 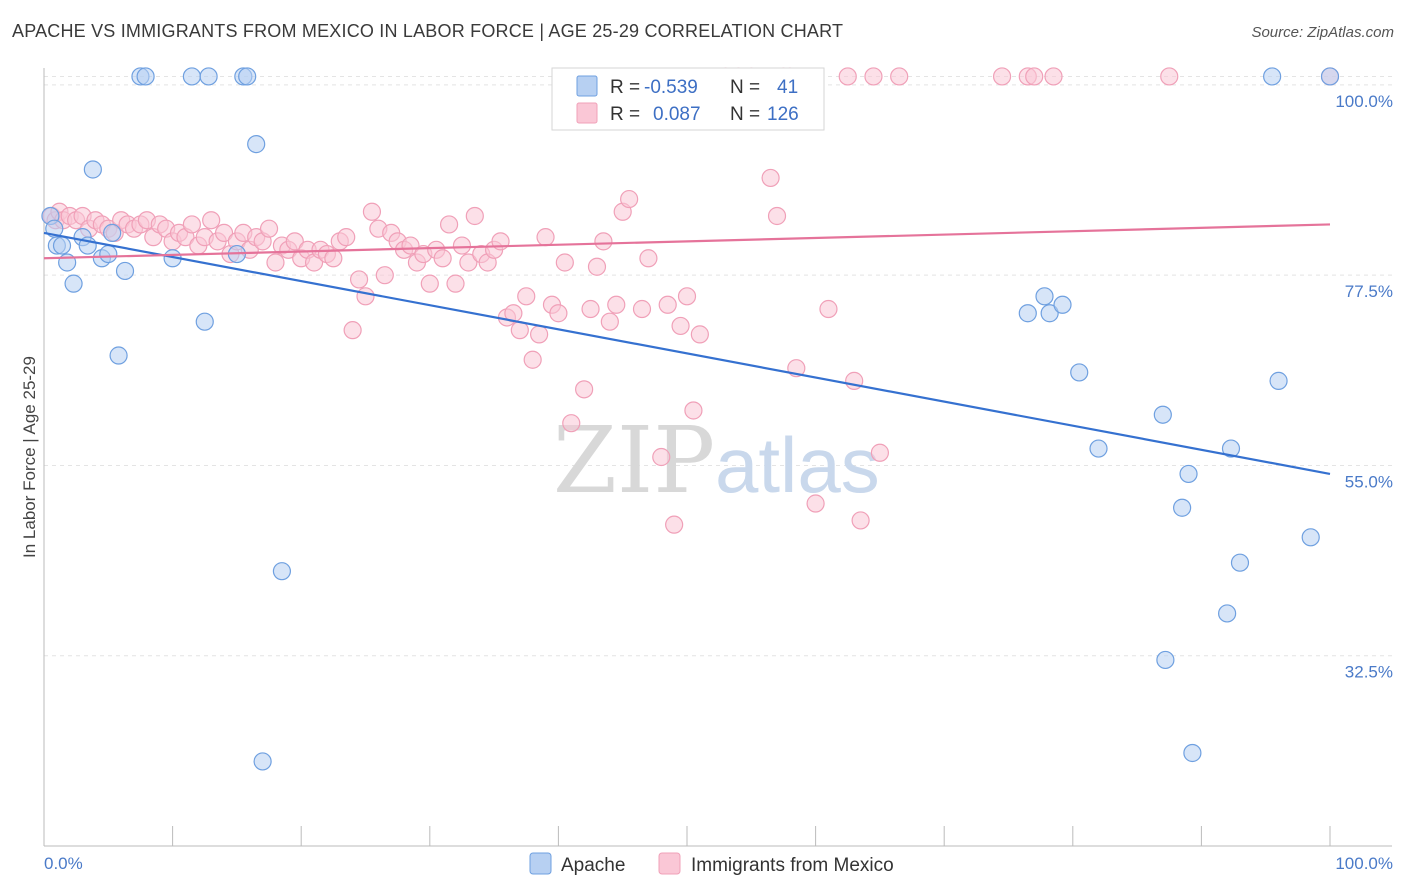 What do you see at coordinates (63, 863) in the screenshot?
I see `x-tick-label-min: 0.0%` at bounding box center [63, 863].